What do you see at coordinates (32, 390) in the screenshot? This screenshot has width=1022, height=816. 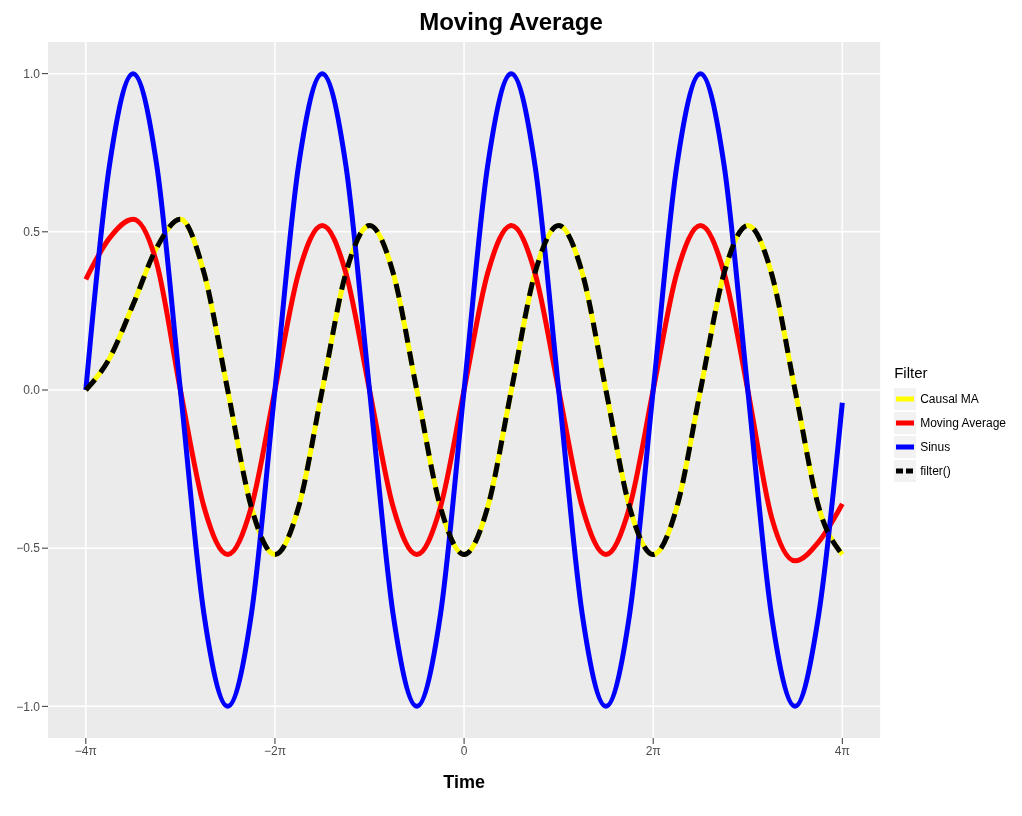 I see `y-tick-label: 0.0` at bounding box center [32, 390].